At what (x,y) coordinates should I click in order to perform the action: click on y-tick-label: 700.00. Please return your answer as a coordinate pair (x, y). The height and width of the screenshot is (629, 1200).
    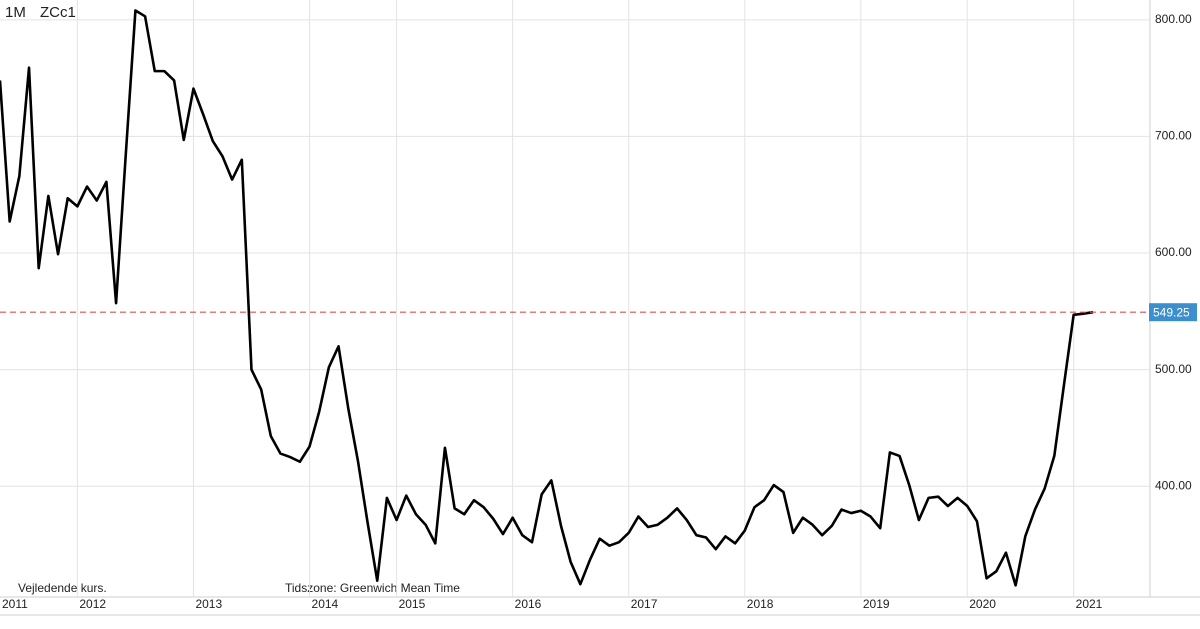
    Looking at the image, I should click on (1173, 136).